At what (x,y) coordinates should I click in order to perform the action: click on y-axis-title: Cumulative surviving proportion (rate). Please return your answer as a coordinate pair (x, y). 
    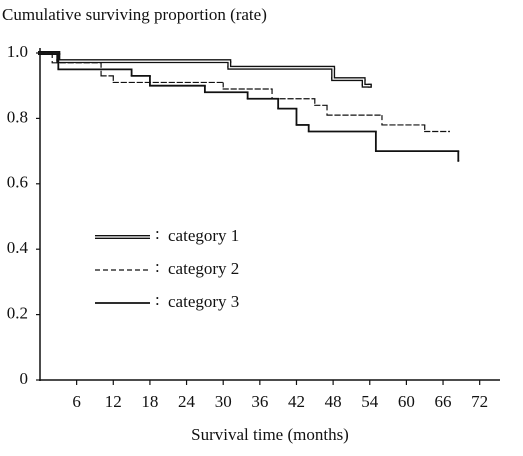
    Looking at the image, I should click on (134, 14).